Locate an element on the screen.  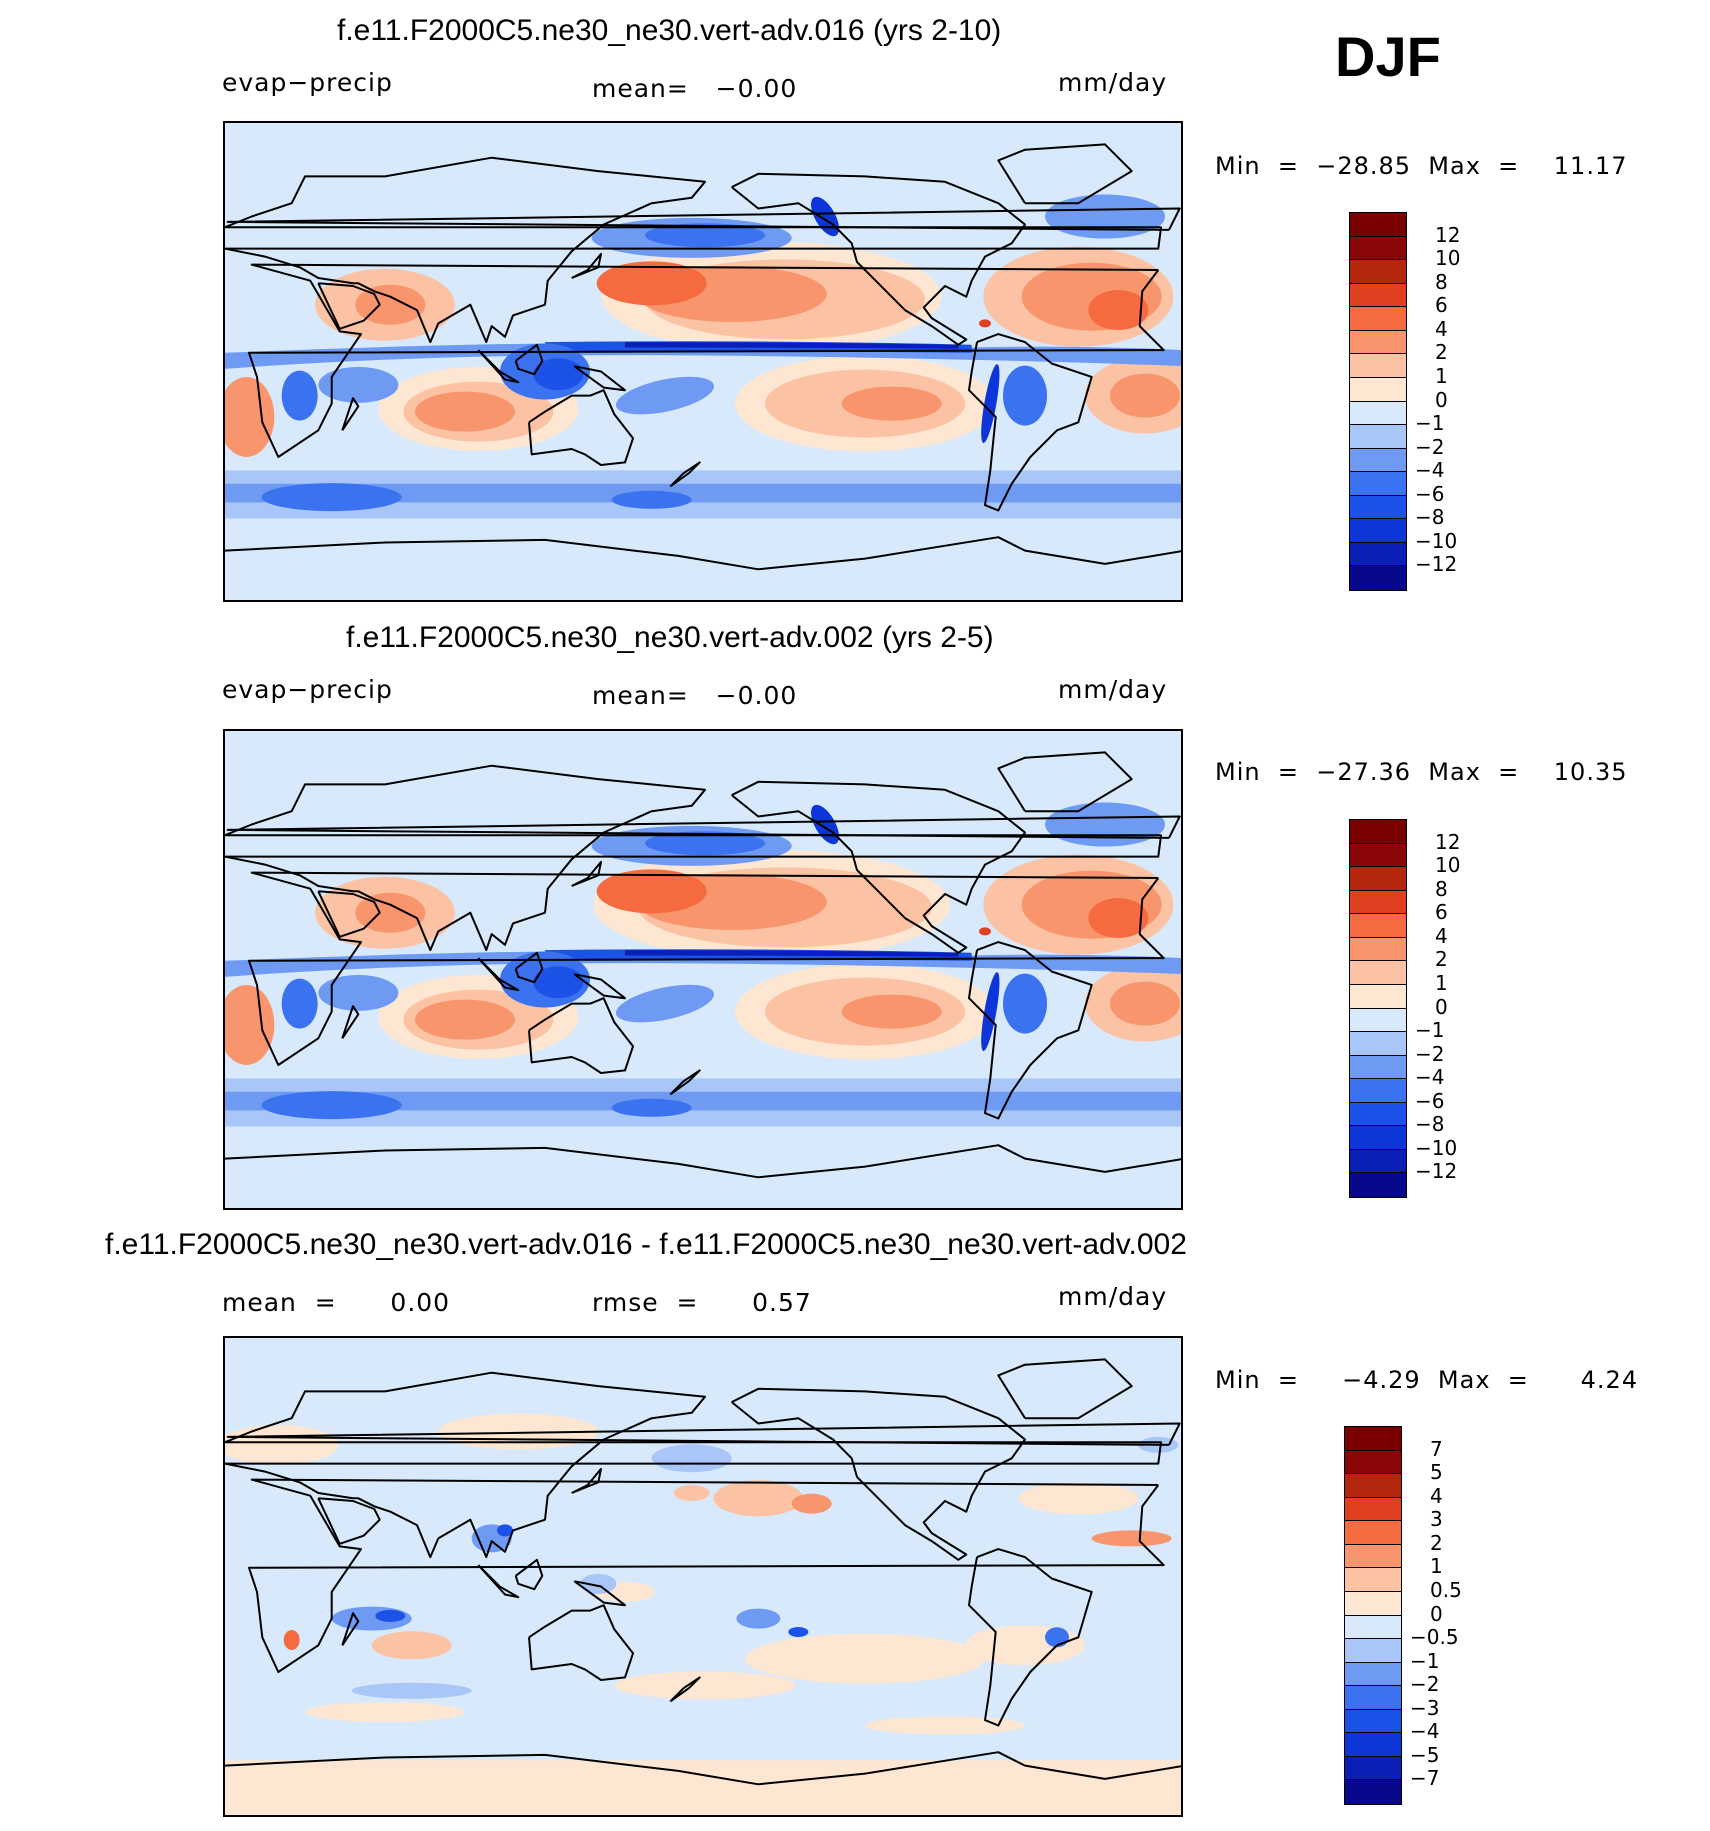
colorbar-tick-label: 8 is located at coordinates (1441, 888).